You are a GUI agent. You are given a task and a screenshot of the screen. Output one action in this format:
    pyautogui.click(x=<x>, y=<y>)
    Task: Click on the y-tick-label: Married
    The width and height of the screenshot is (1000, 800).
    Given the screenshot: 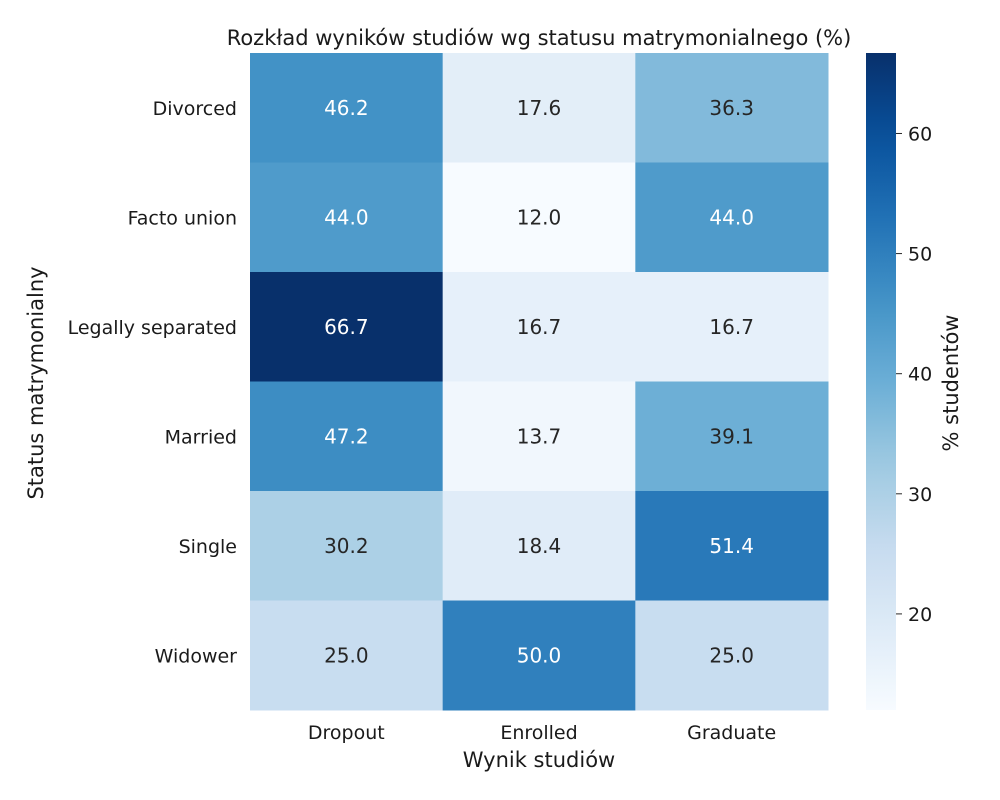 What is the action you would take?
    pyautogui.click(x=201, y=437)
    